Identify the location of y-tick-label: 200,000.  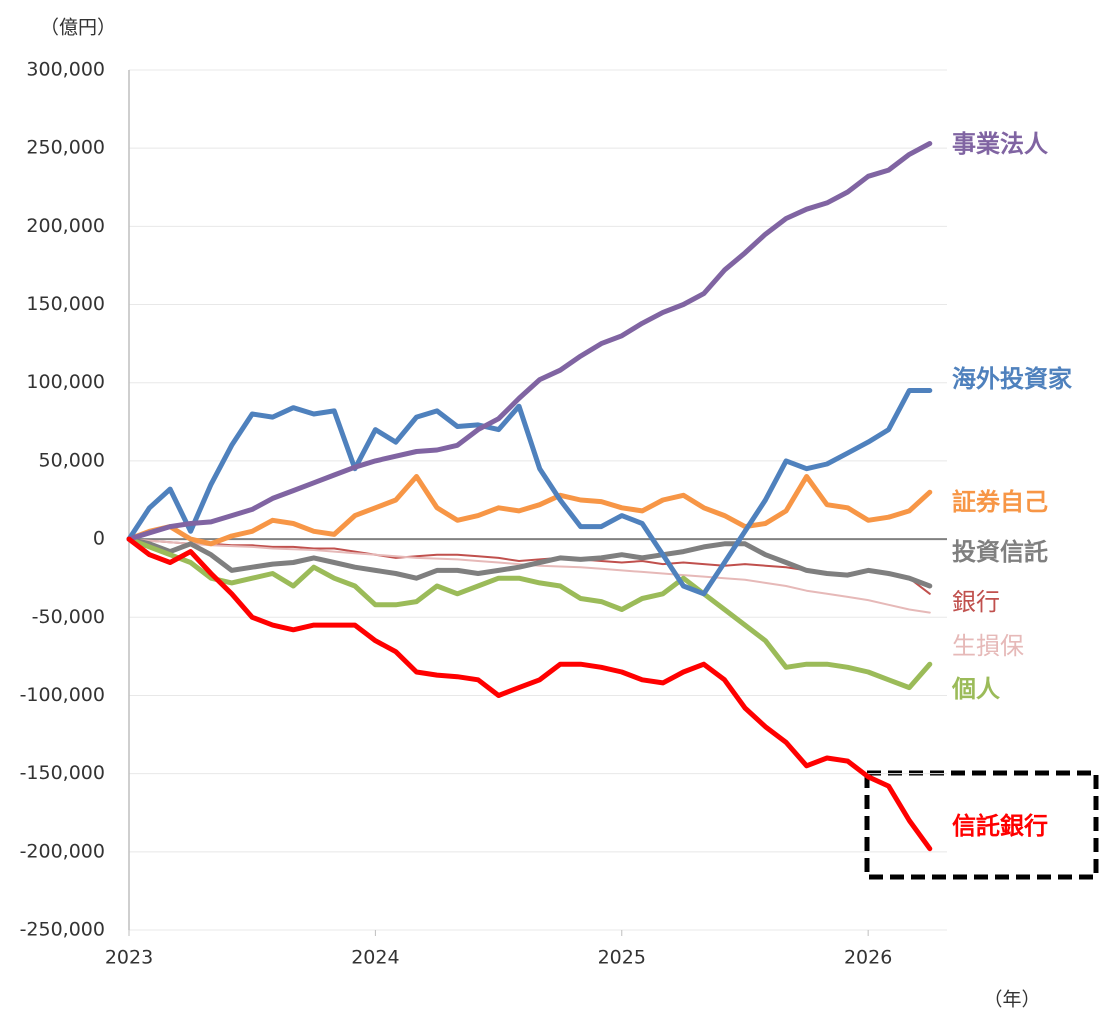
(65, 226).